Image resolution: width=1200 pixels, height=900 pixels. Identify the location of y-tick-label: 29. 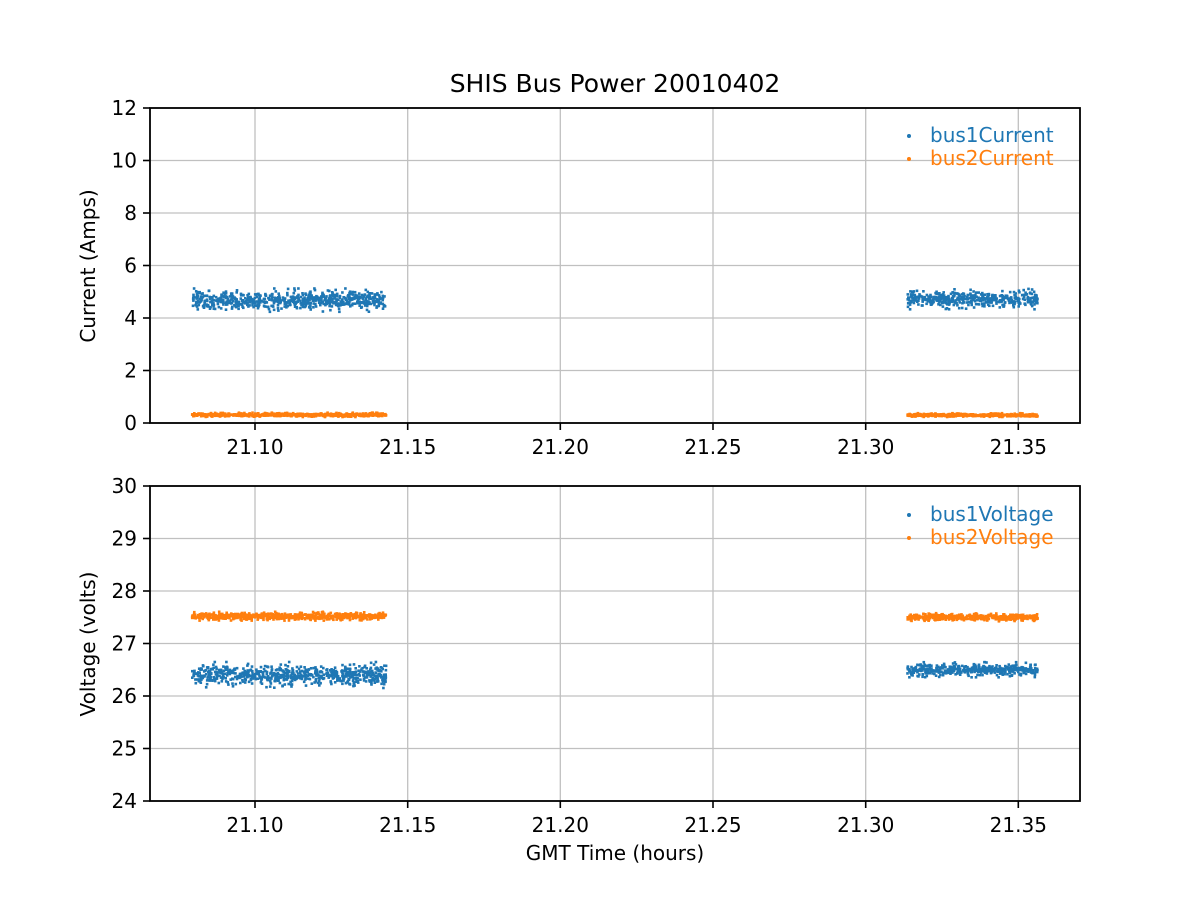
(124, 539).